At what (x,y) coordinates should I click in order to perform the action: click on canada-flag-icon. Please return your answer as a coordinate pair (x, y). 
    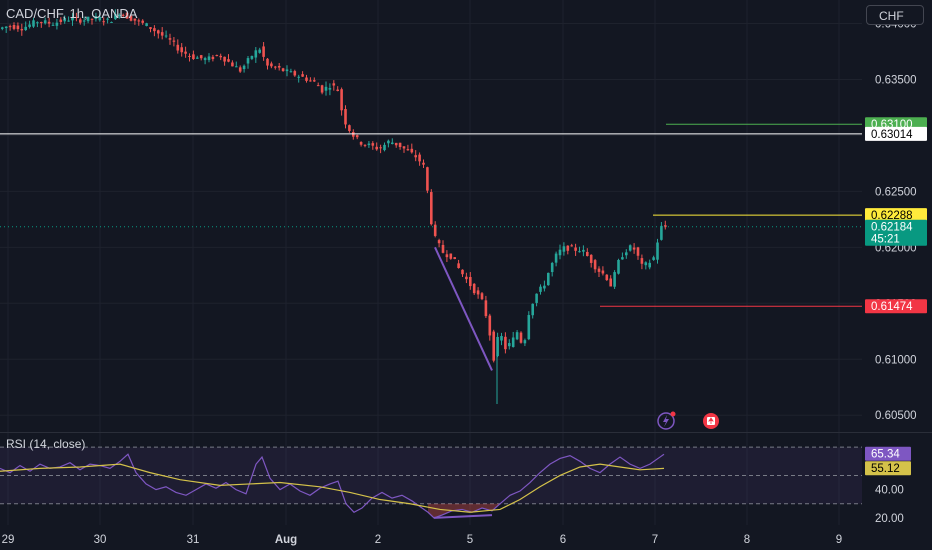
    Looking at the image, I should click on (711, 421).